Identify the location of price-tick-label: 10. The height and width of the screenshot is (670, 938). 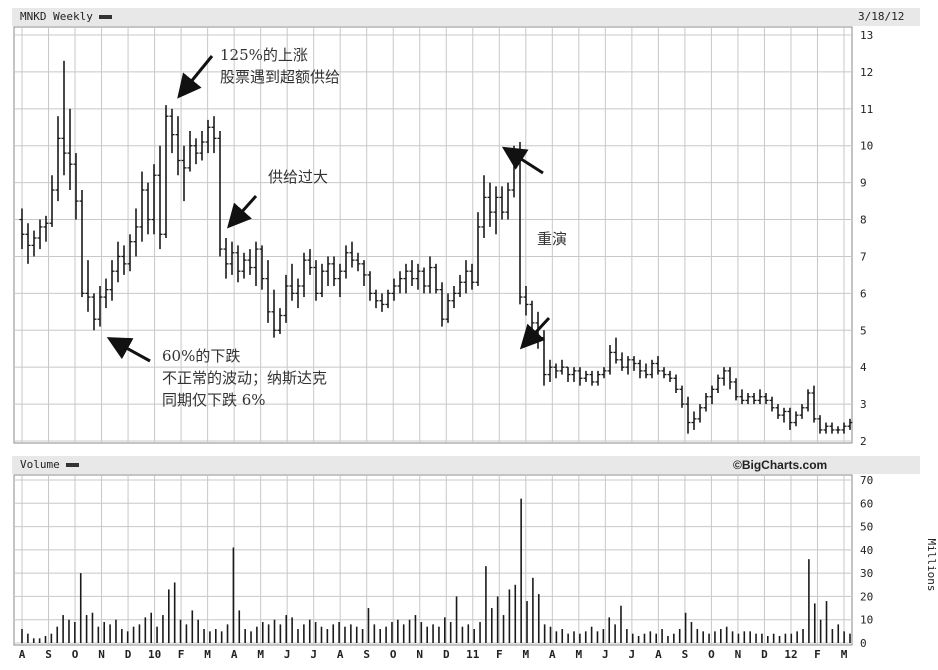
(866, 146).